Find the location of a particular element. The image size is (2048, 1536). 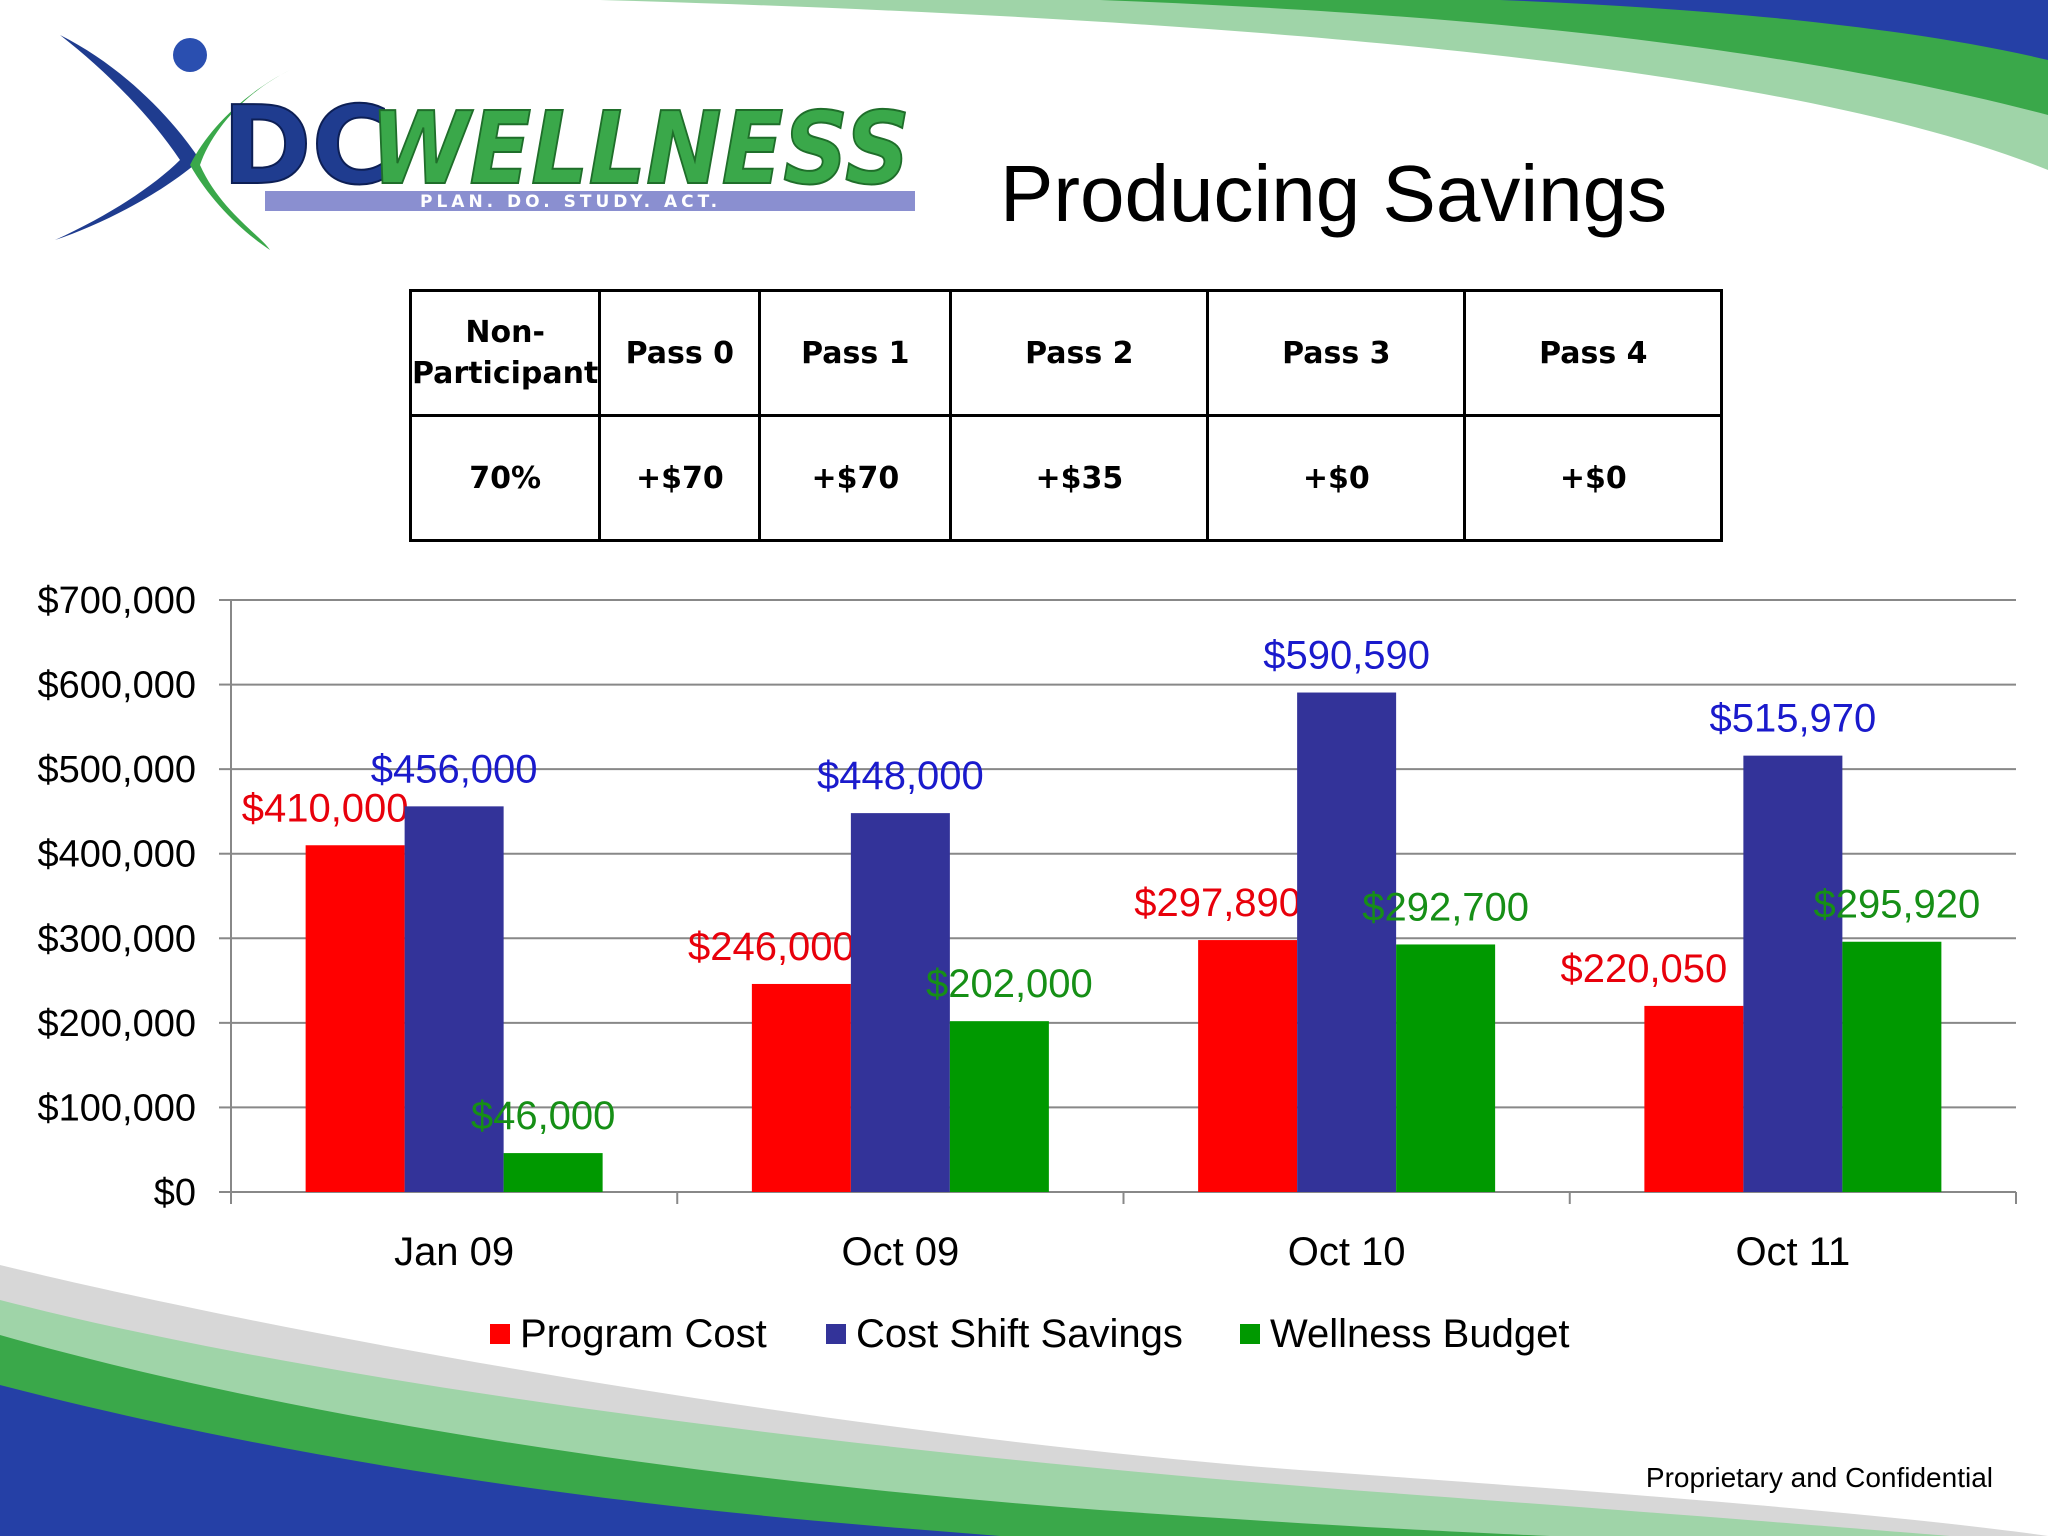

data-label: $448,000 is located at coordinates (900, 776).